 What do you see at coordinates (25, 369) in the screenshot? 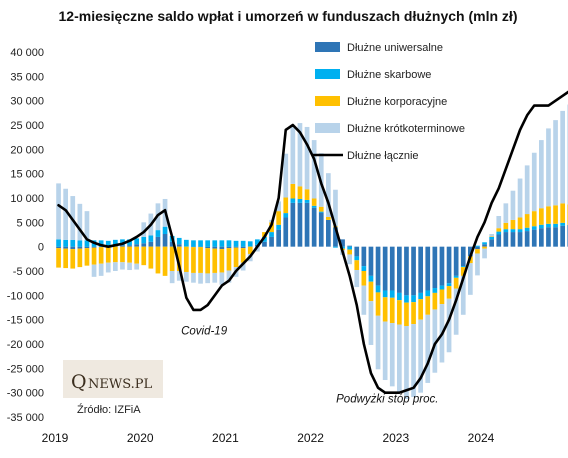
I see `y-tick-label: -25 000` at bounding box center [25, 369].